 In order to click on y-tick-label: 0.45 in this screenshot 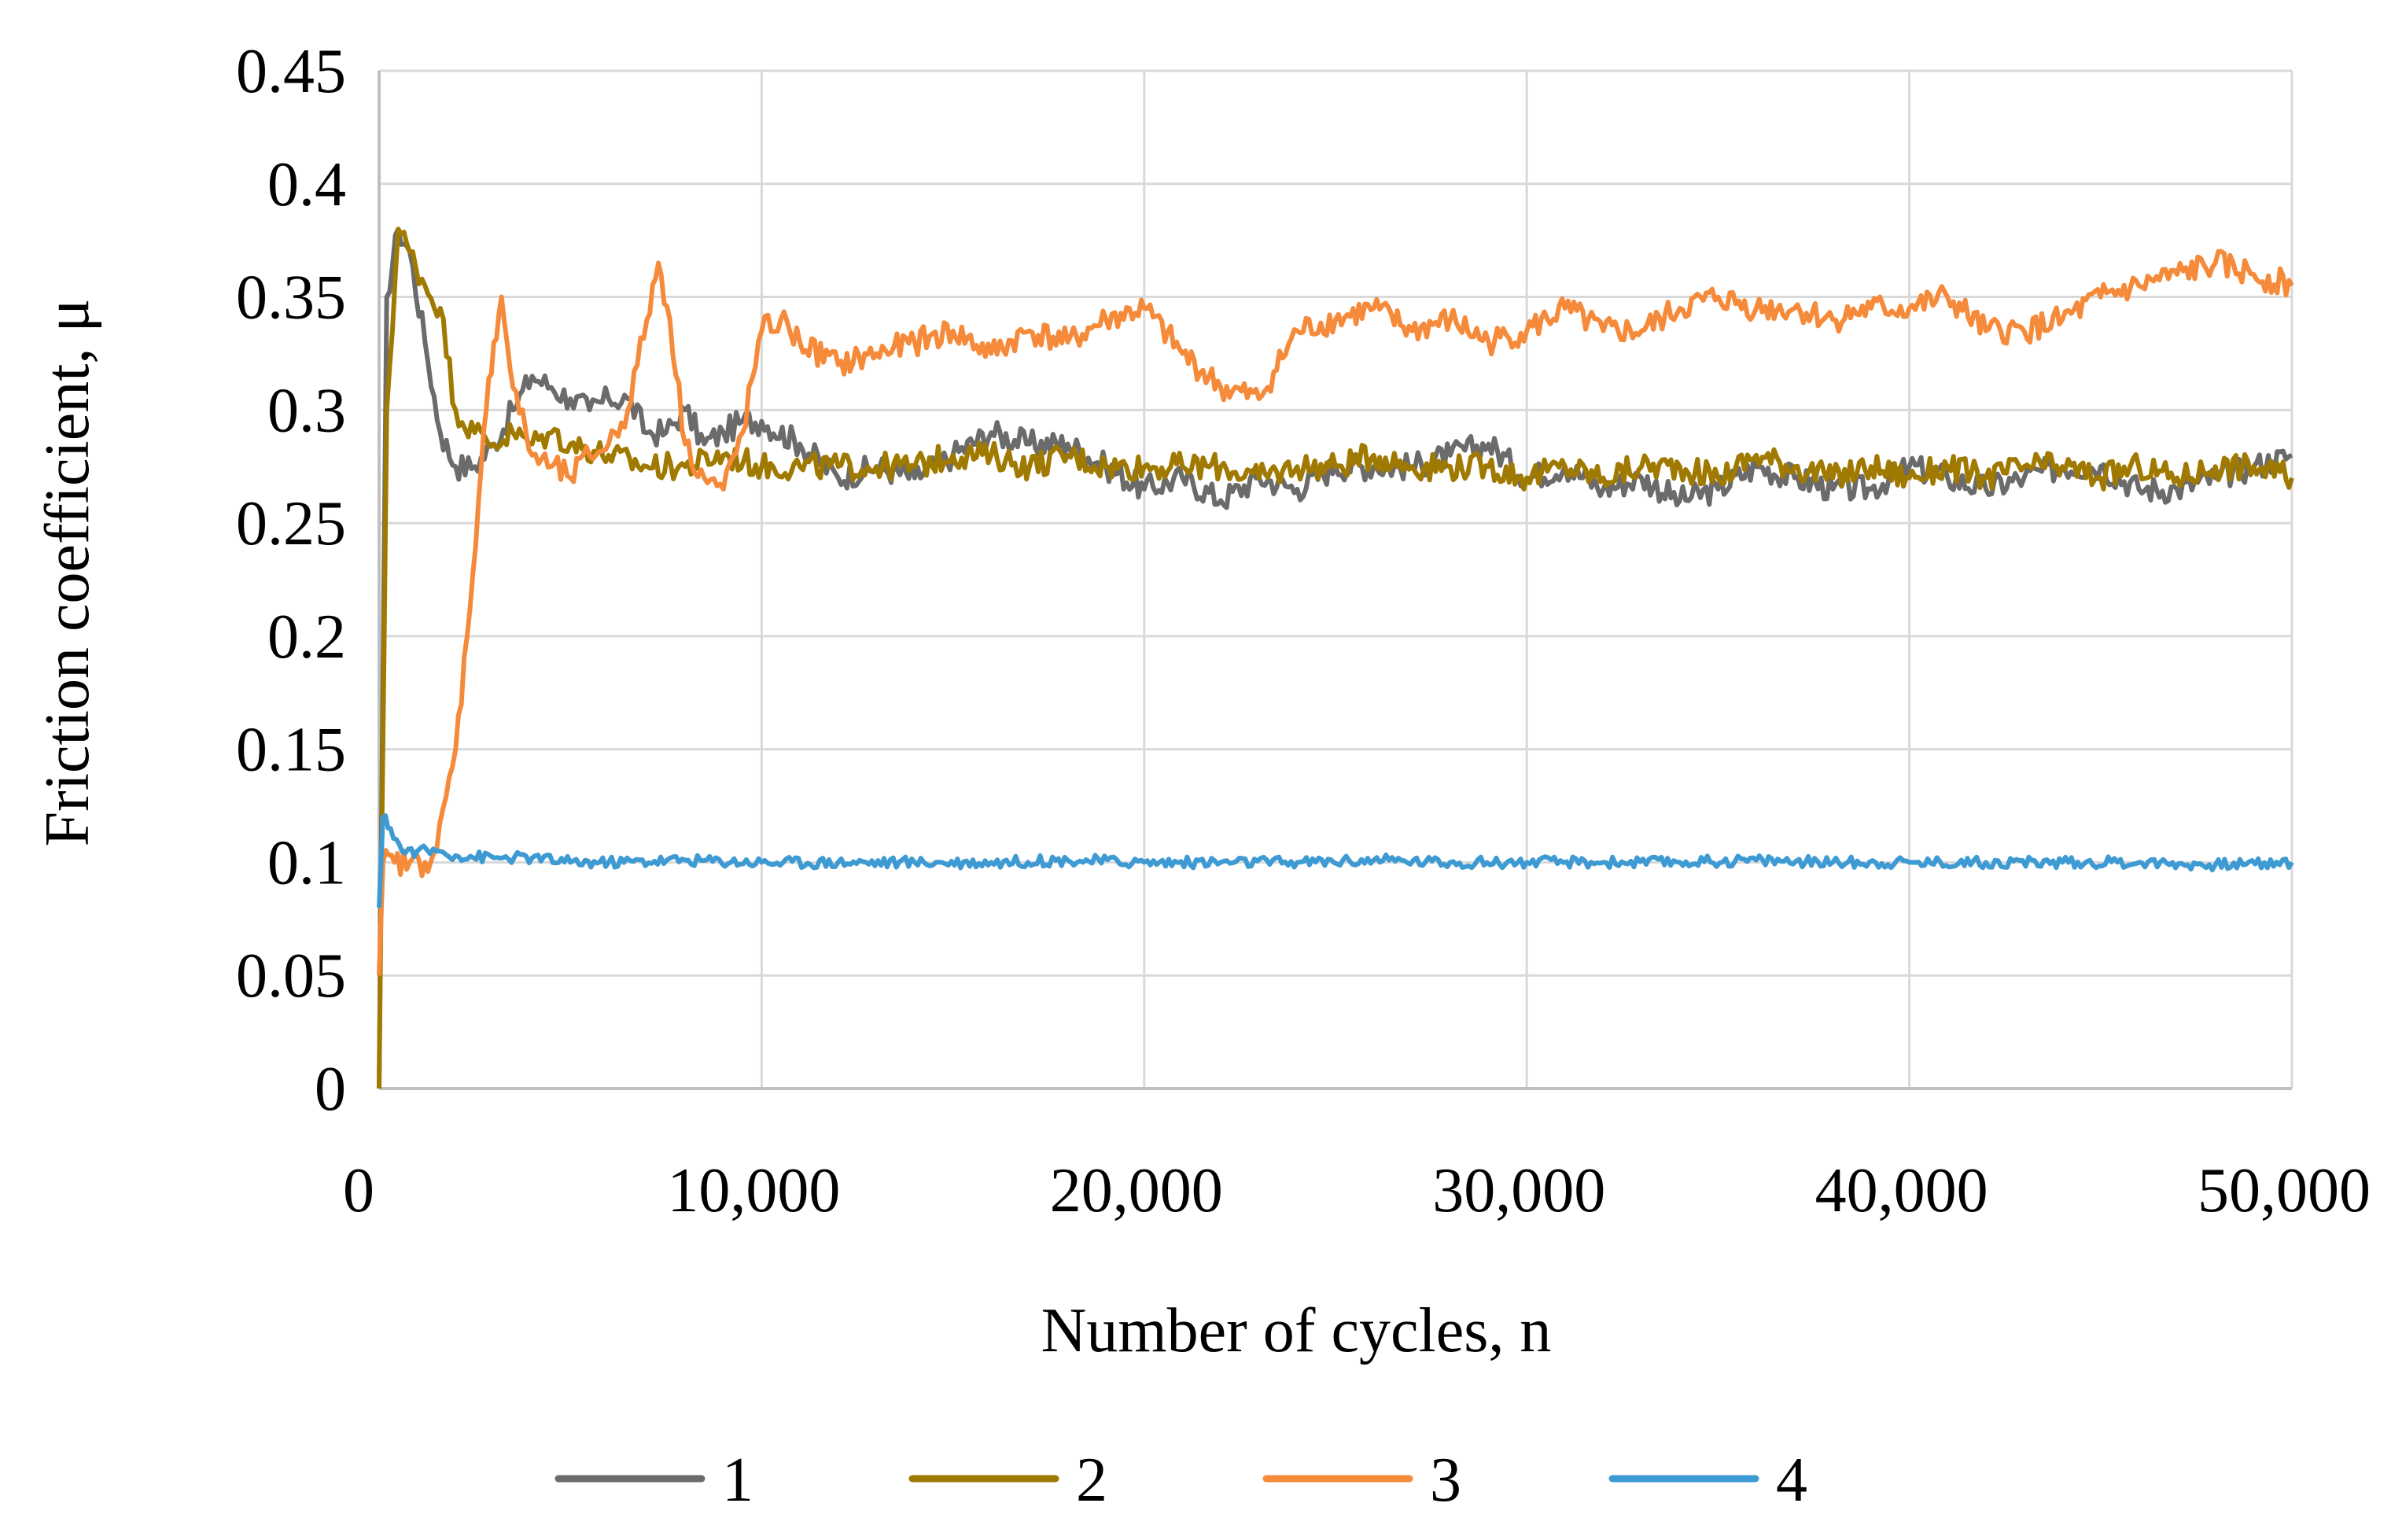, I will do `click(291, 71)`.